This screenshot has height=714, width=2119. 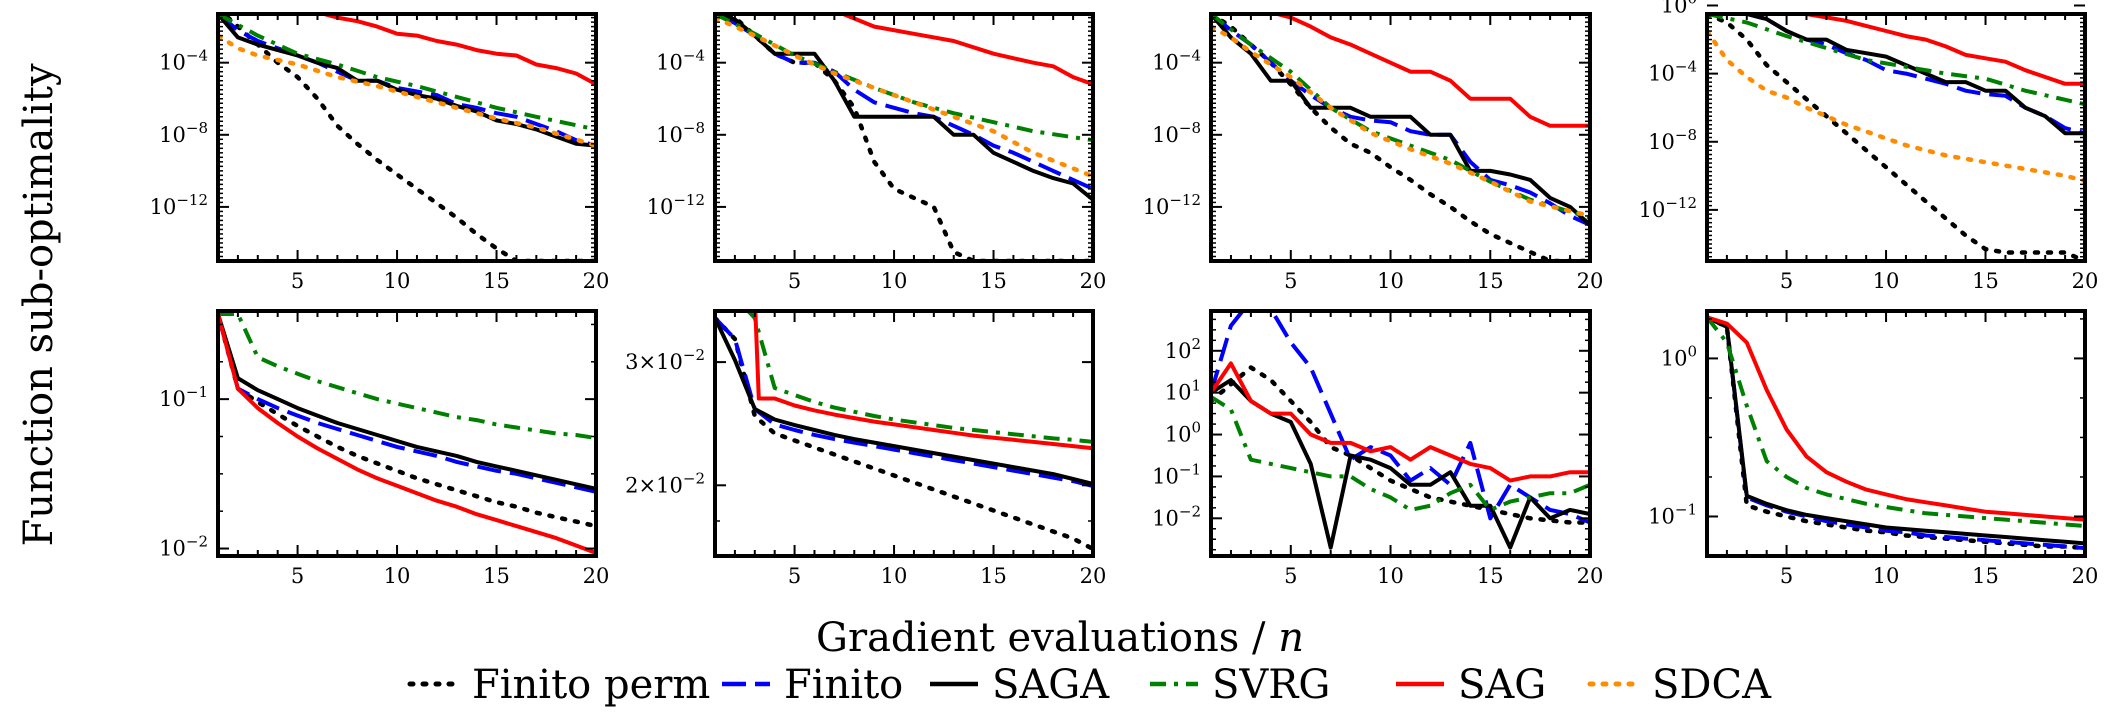 I want to click on legend-label: SAG, so click(x=1502, y=685).